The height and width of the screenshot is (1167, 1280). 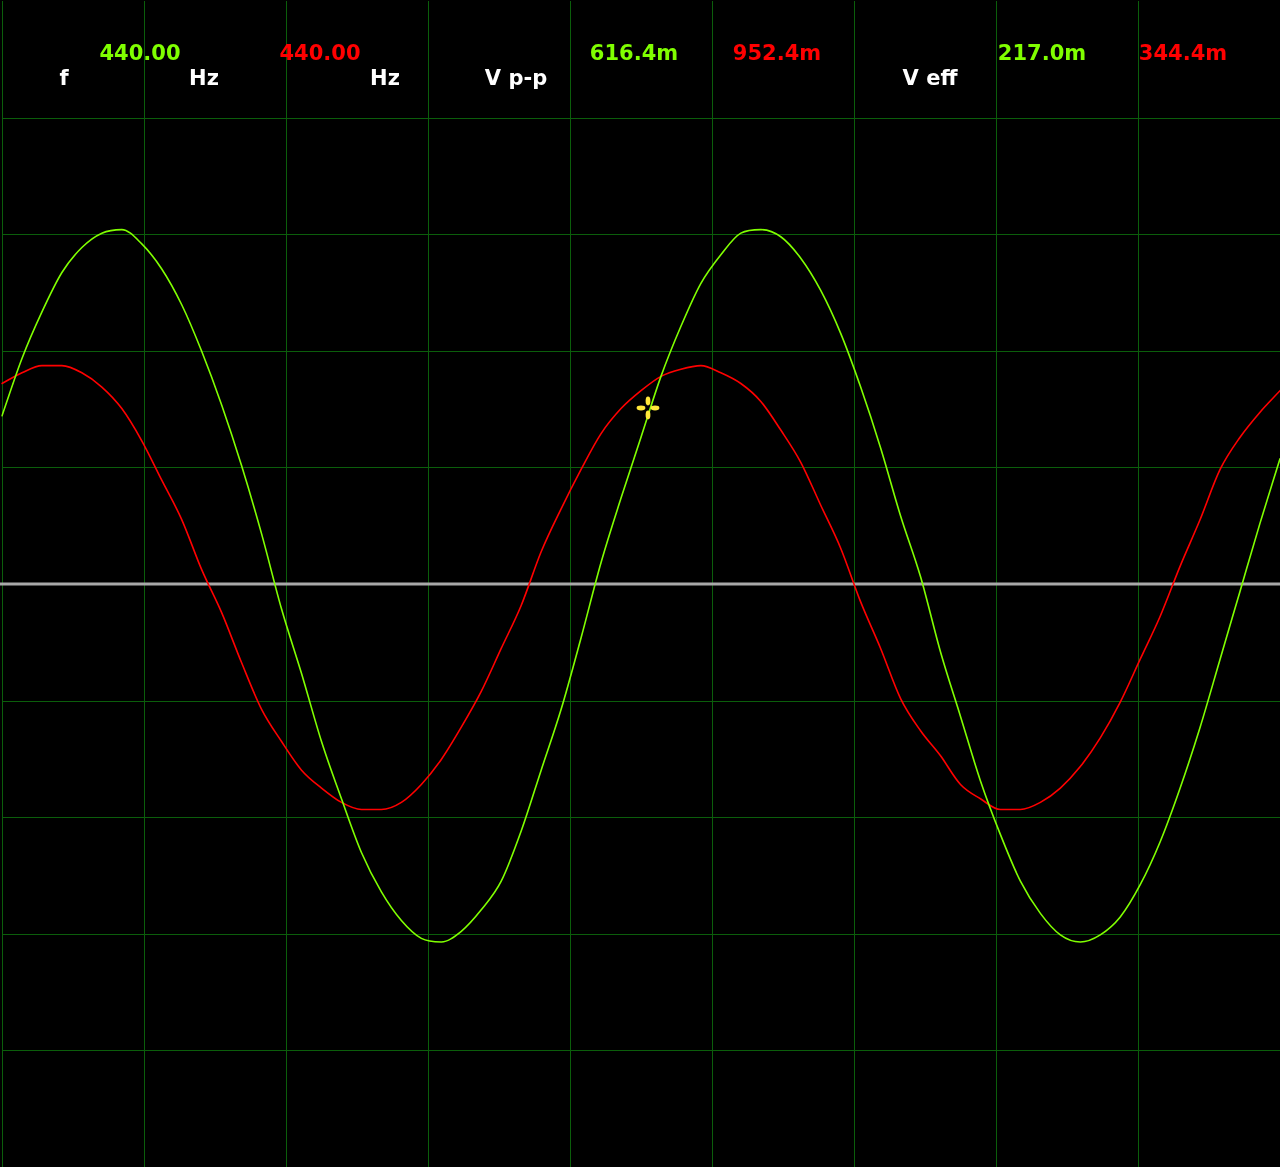 I want to click on text: V eff, so click(x=930, y=78).